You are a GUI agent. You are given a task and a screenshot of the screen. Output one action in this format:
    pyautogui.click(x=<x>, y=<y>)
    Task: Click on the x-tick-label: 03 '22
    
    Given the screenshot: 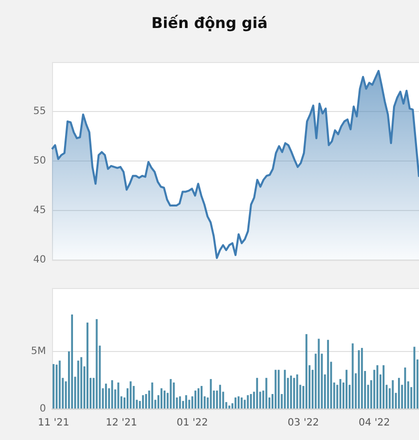 What is the action you would take?
    pyautogui.click(x=304, y=423)
    